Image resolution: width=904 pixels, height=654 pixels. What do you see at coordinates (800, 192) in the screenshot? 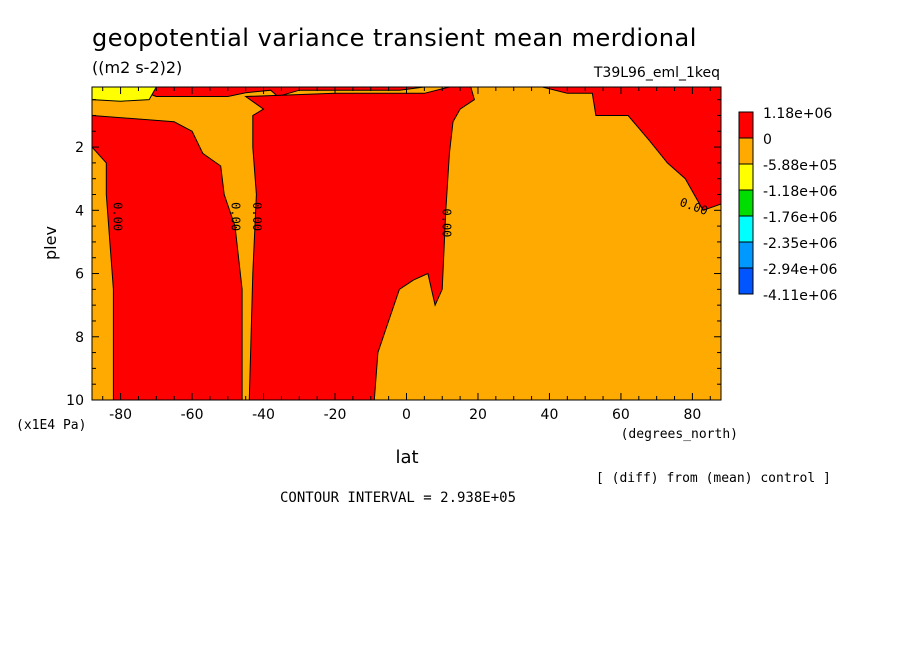
I see `legend-label: -1.18e+06` at bounding box center [800, 192].